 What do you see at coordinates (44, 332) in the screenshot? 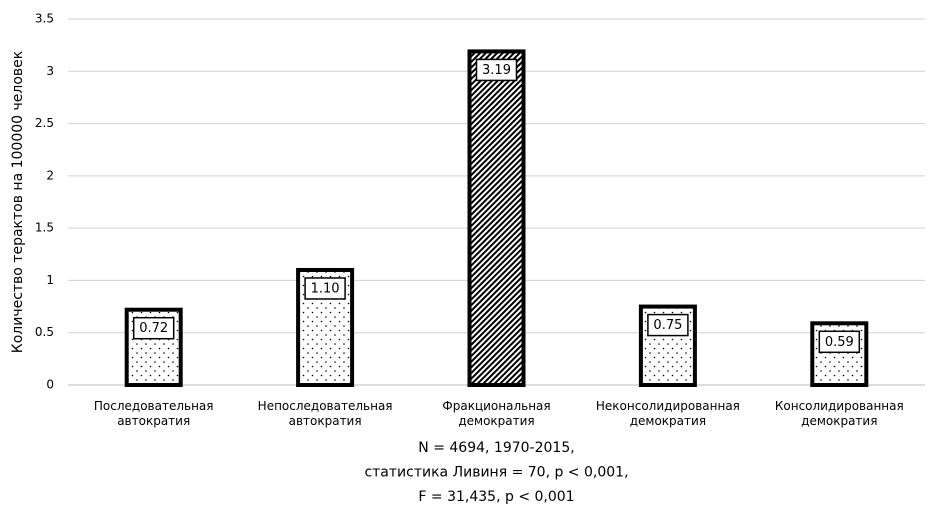
I see `y-tick-label: 0.5` at bounding box center [44, 332].